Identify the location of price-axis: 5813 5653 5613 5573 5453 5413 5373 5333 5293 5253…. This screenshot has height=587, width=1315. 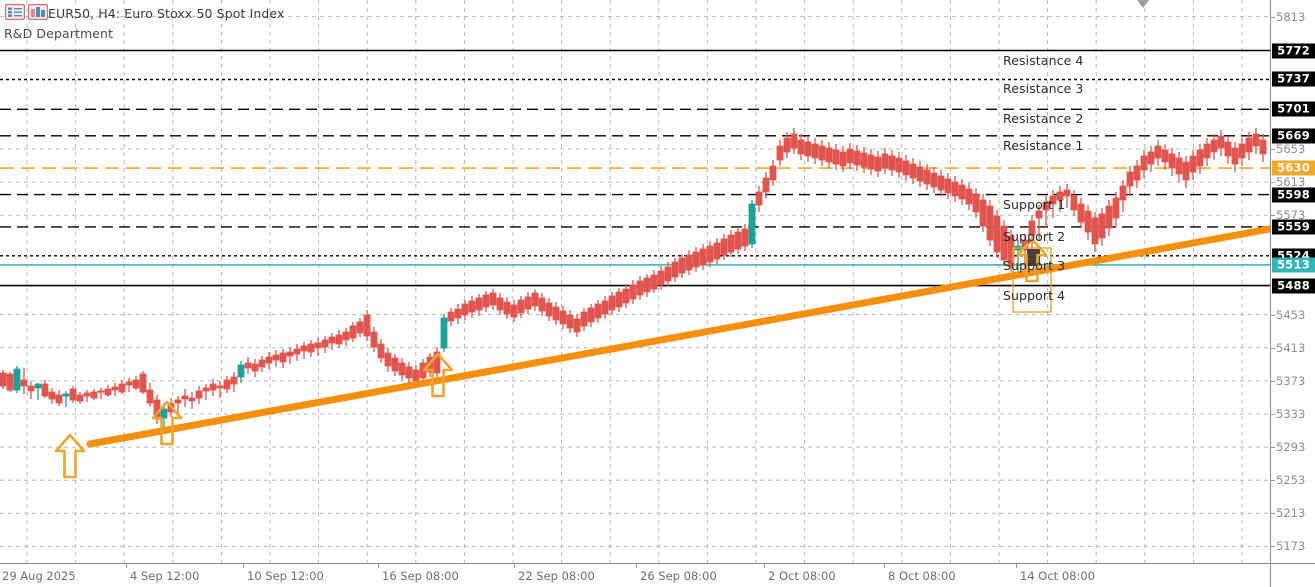
(1292, 281).